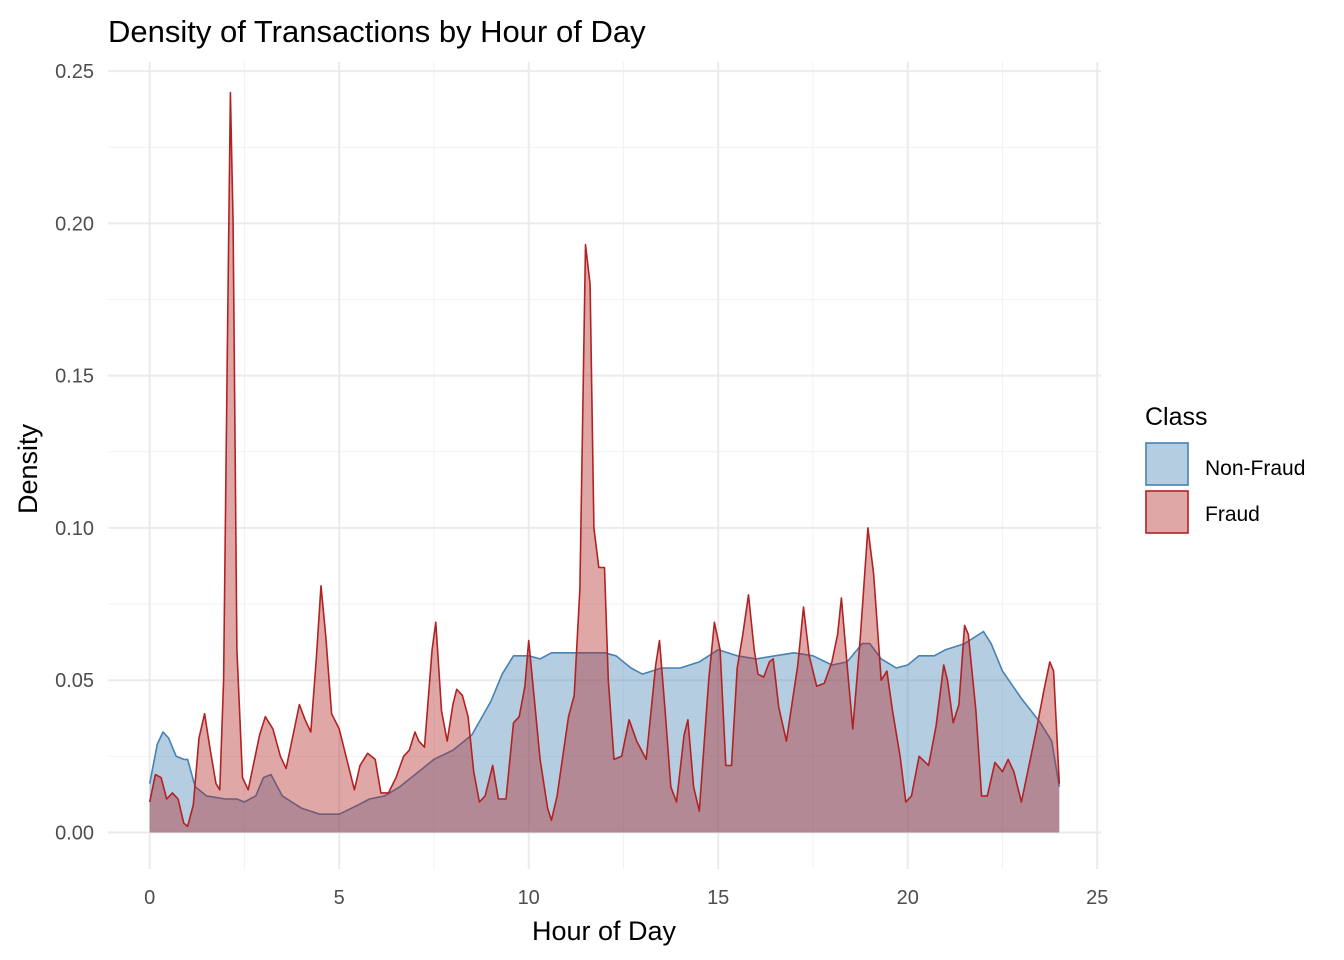  I want to click on legend-item-non-fraud: Non-Fraud, so click(1225, 464).